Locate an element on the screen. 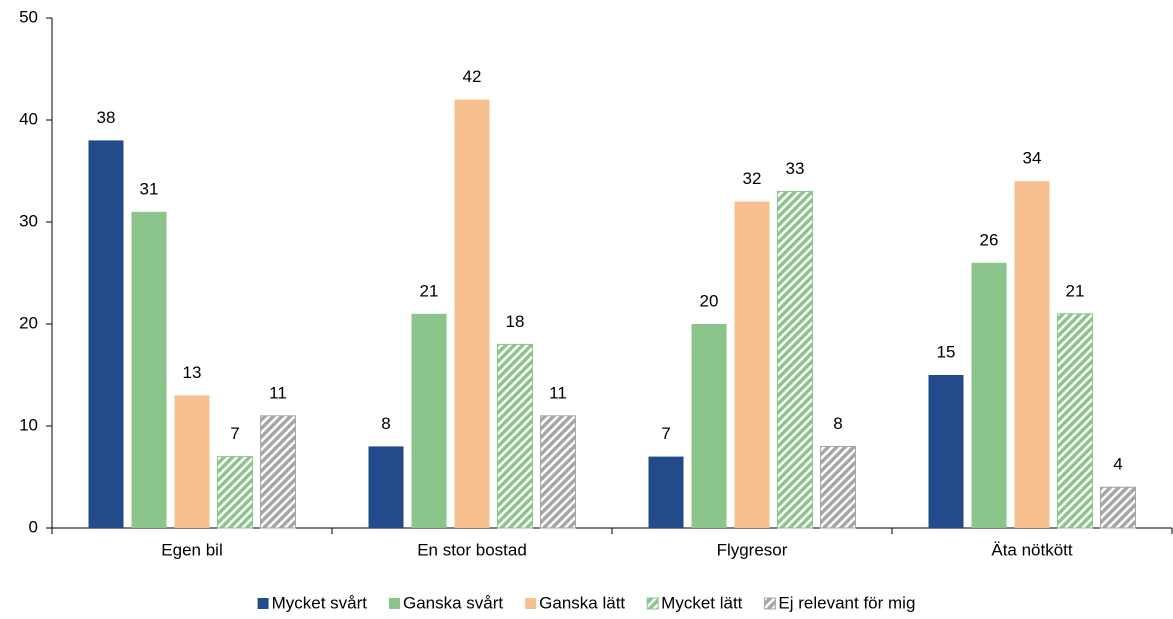 Image resolution: width=1173 pixels, height=619 pixels. x-tick-label: Äta nötkött is located at coordinates (1032, 549).